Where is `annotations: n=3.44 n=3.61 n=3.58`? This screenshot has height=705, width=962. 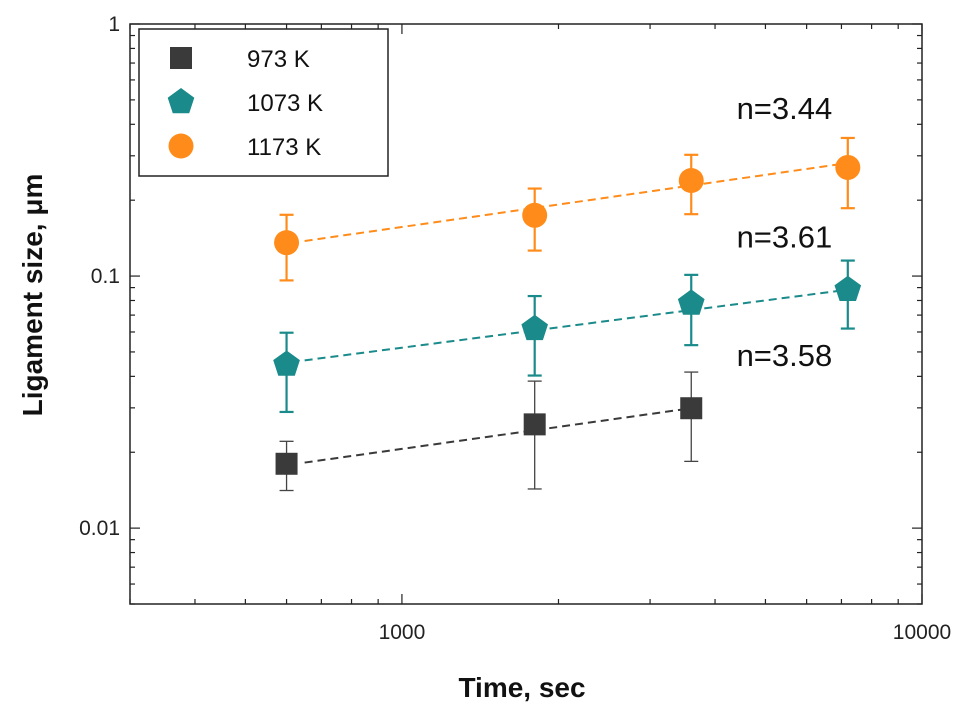 annotations: n=3.44 n=3.61 n=3.58 is located at coordinates (785, 232).